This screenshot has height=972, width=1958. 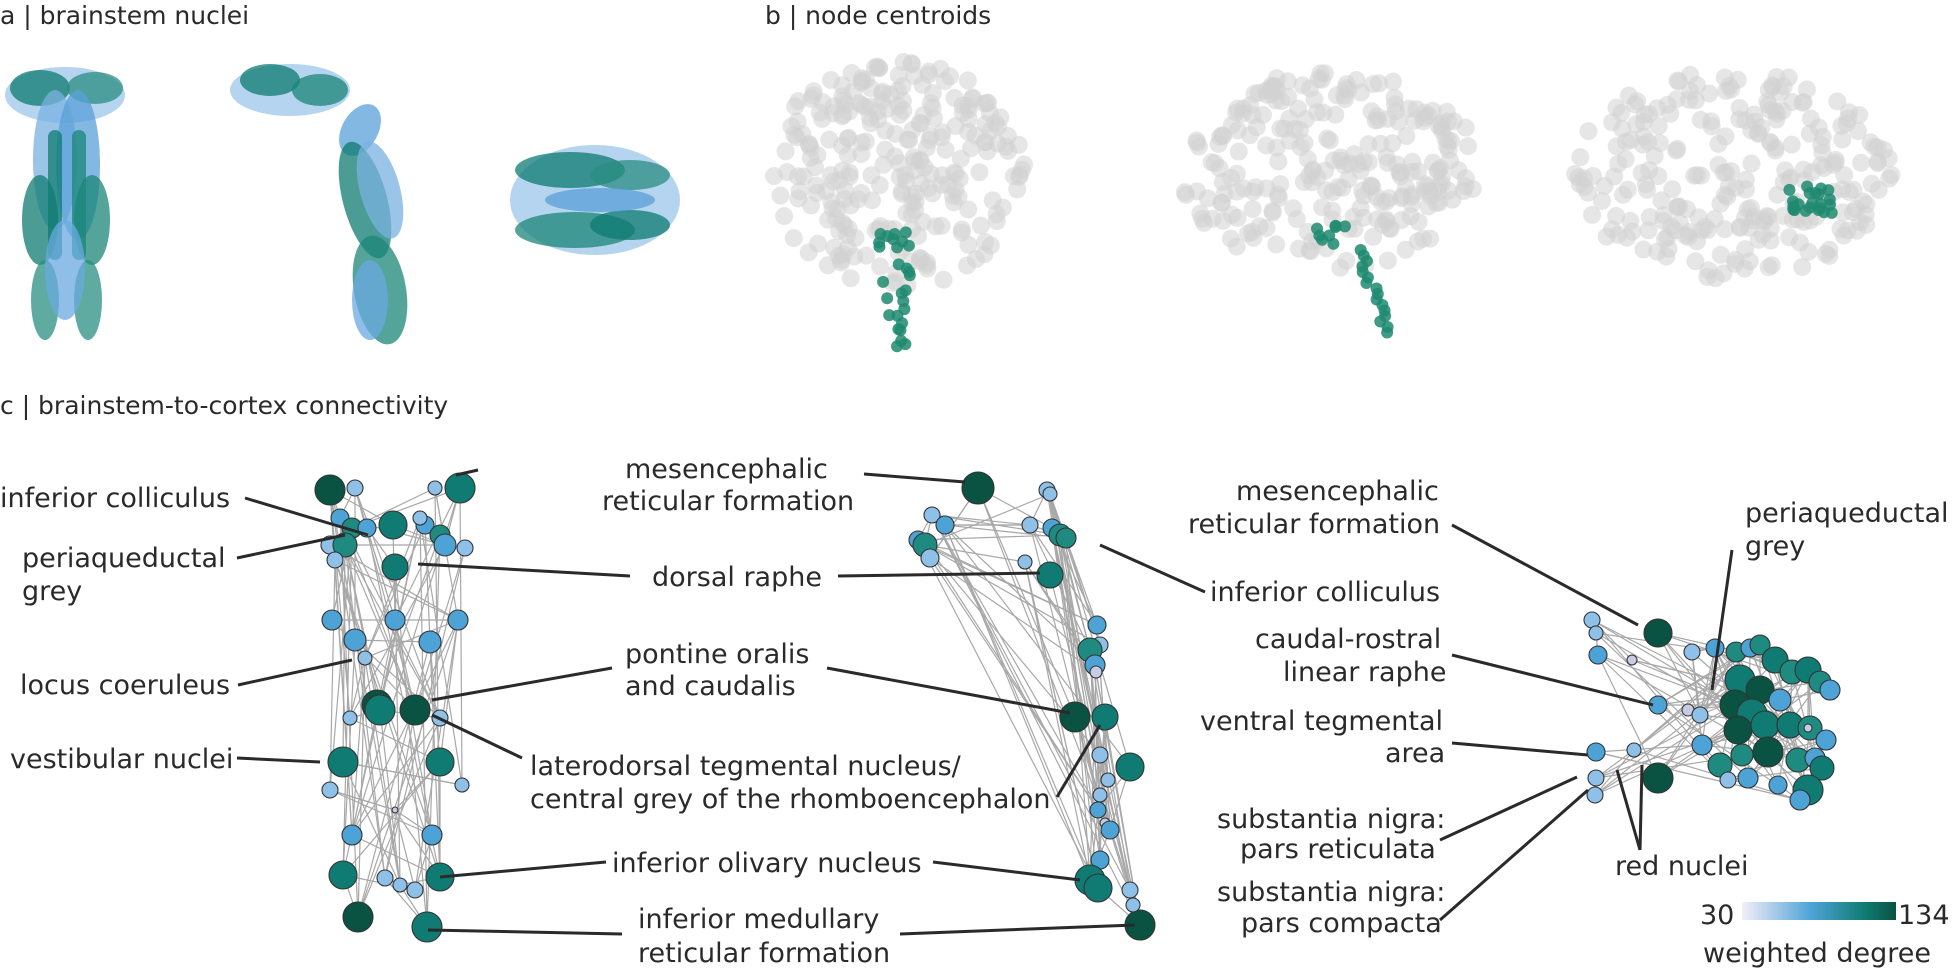 I want to click on leader-medullary-left, so click(x=525, y=932).